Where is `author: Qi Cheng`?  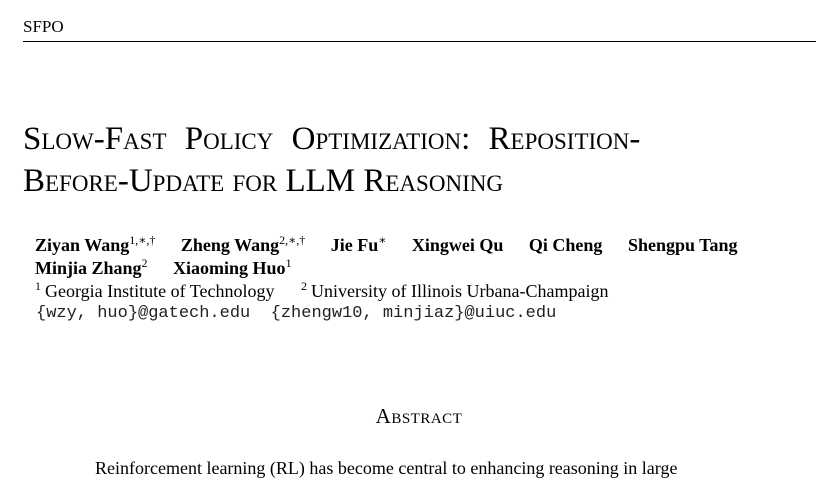 author: Qi Cheng is located at coordinates (566, 245).